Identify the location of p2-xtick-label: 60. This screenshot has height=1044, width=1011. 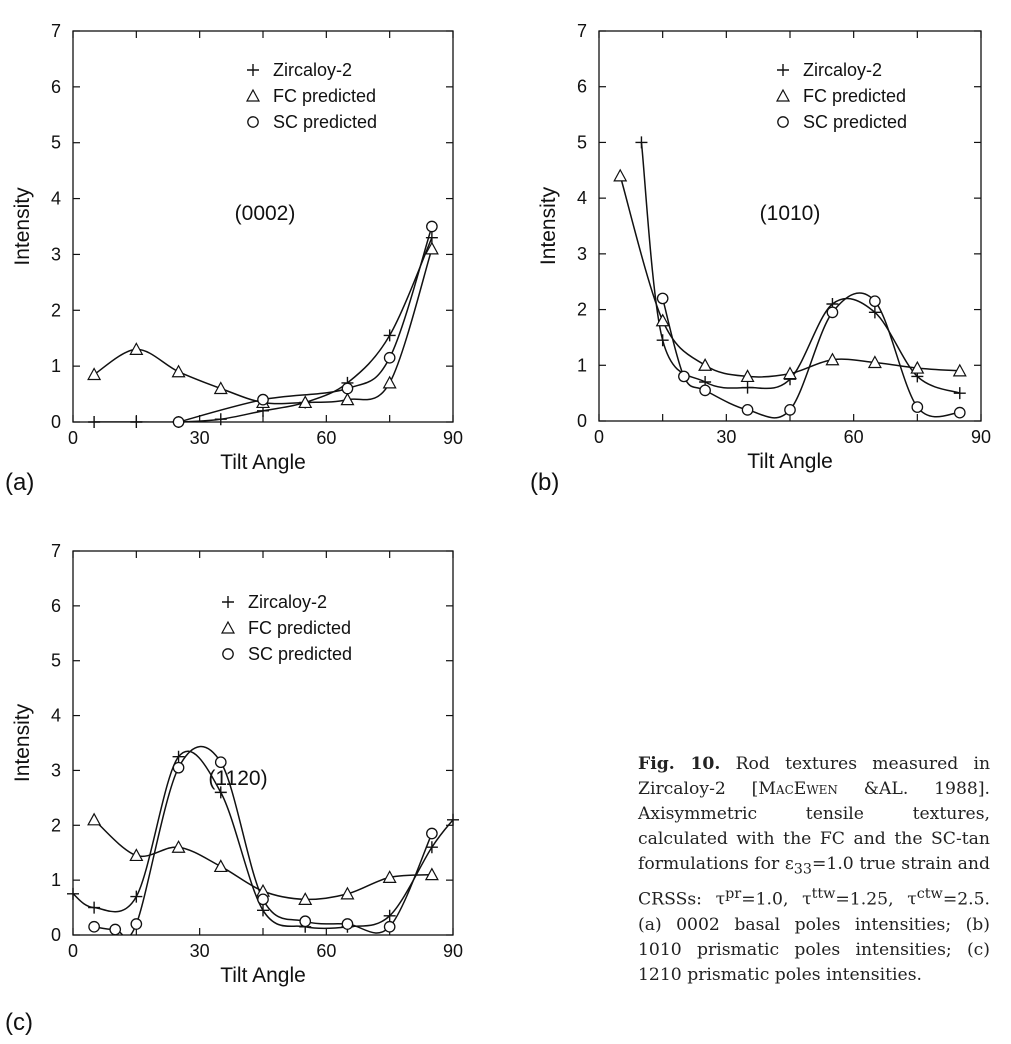
(854, 437).